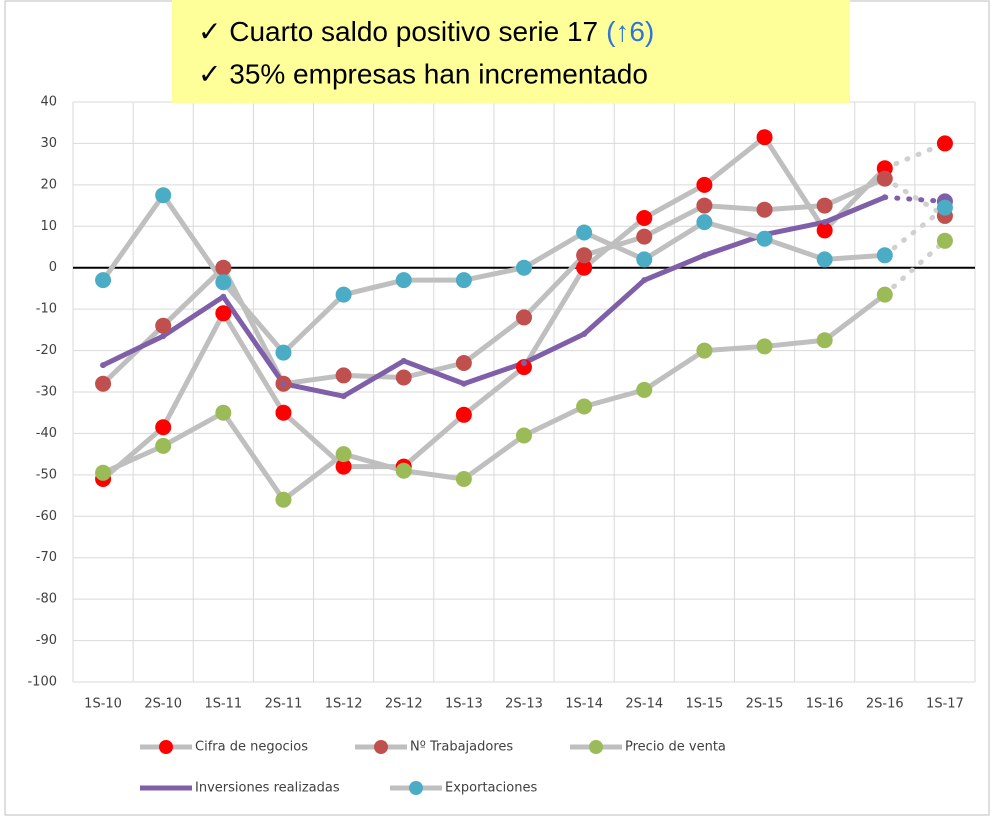  I want to click on x-tick-label: 2S-15, so click(765, 704).